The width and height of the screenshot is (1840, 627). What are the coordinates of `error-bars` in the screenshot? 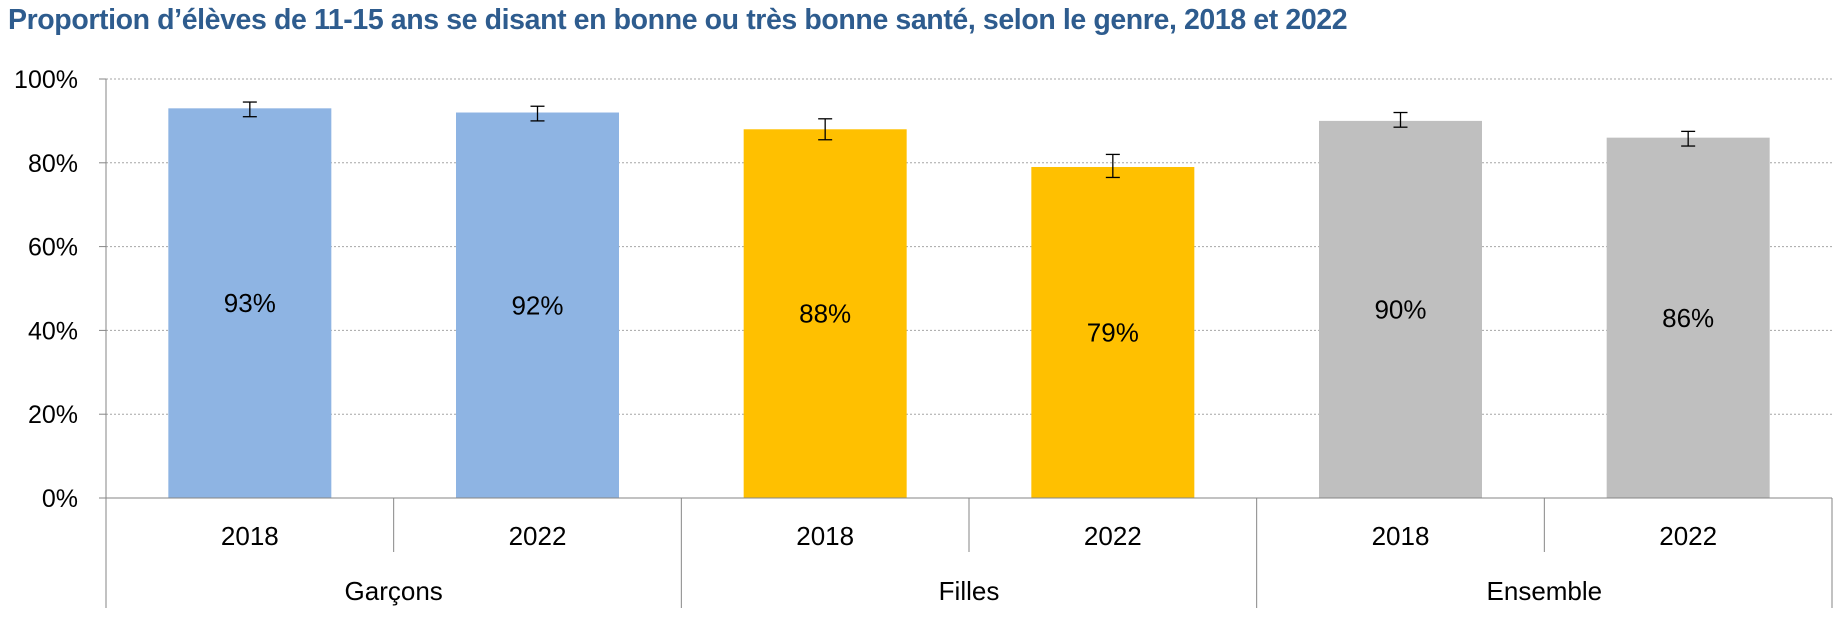 It's located at (969, 140).